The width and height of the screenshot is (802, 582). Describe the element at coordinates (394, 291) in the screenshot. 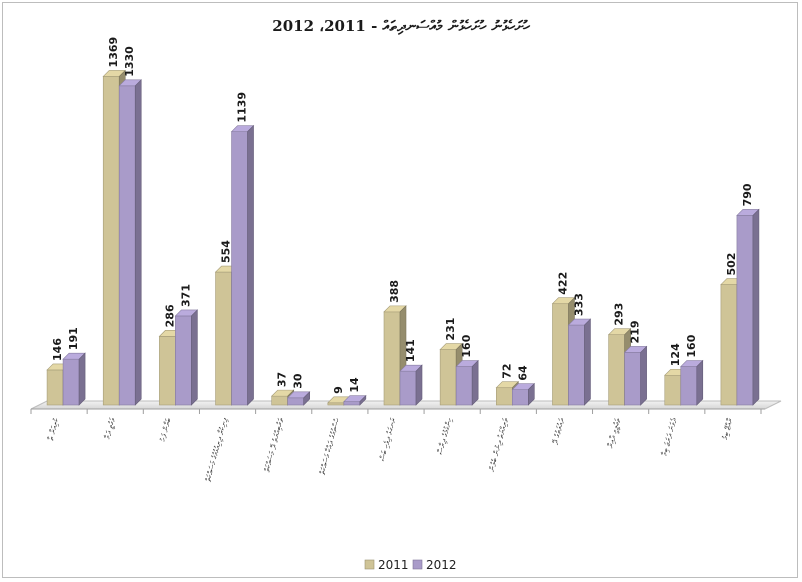

I see `value-label-2011-7: 388` at that location.